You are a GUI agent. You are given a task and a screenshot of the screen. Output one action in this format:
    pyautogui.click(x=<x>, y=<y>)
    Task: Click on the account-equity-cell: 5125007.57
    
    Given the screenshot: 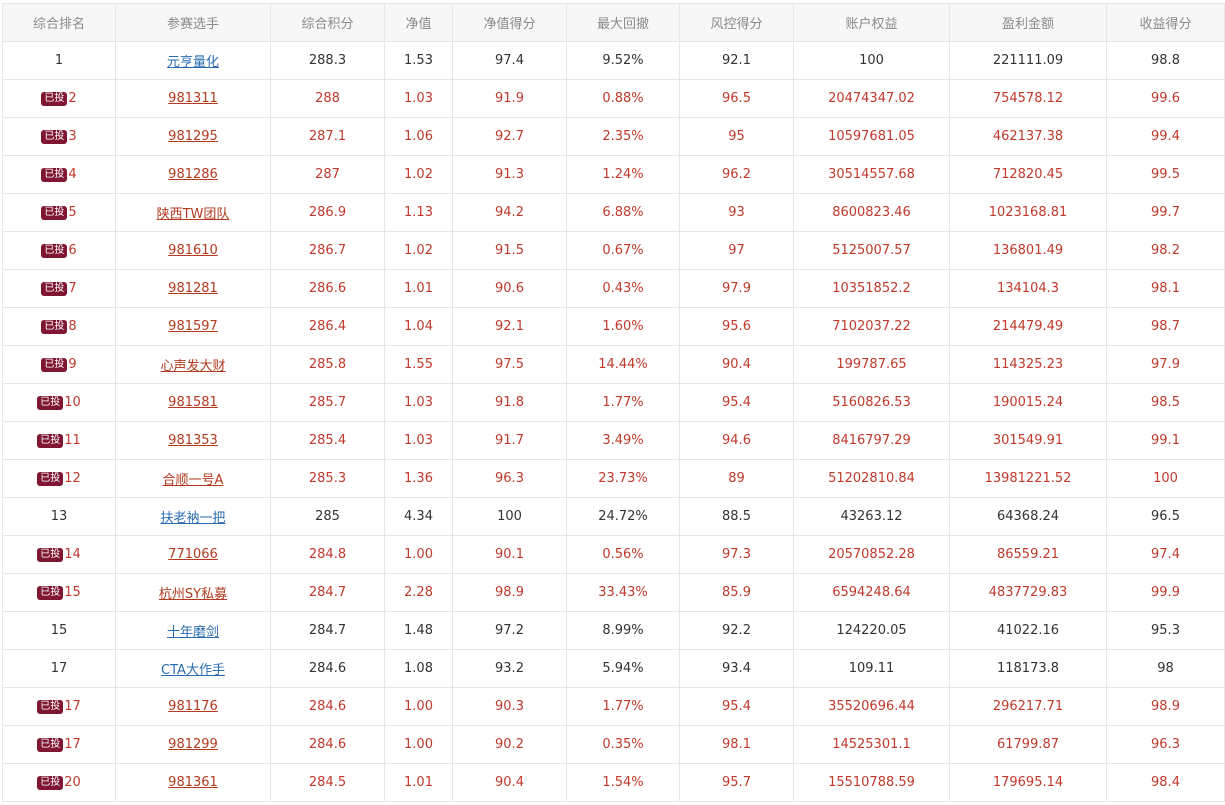 What is the action you would take?
    pyautogui.click(x=871, y=250)
    